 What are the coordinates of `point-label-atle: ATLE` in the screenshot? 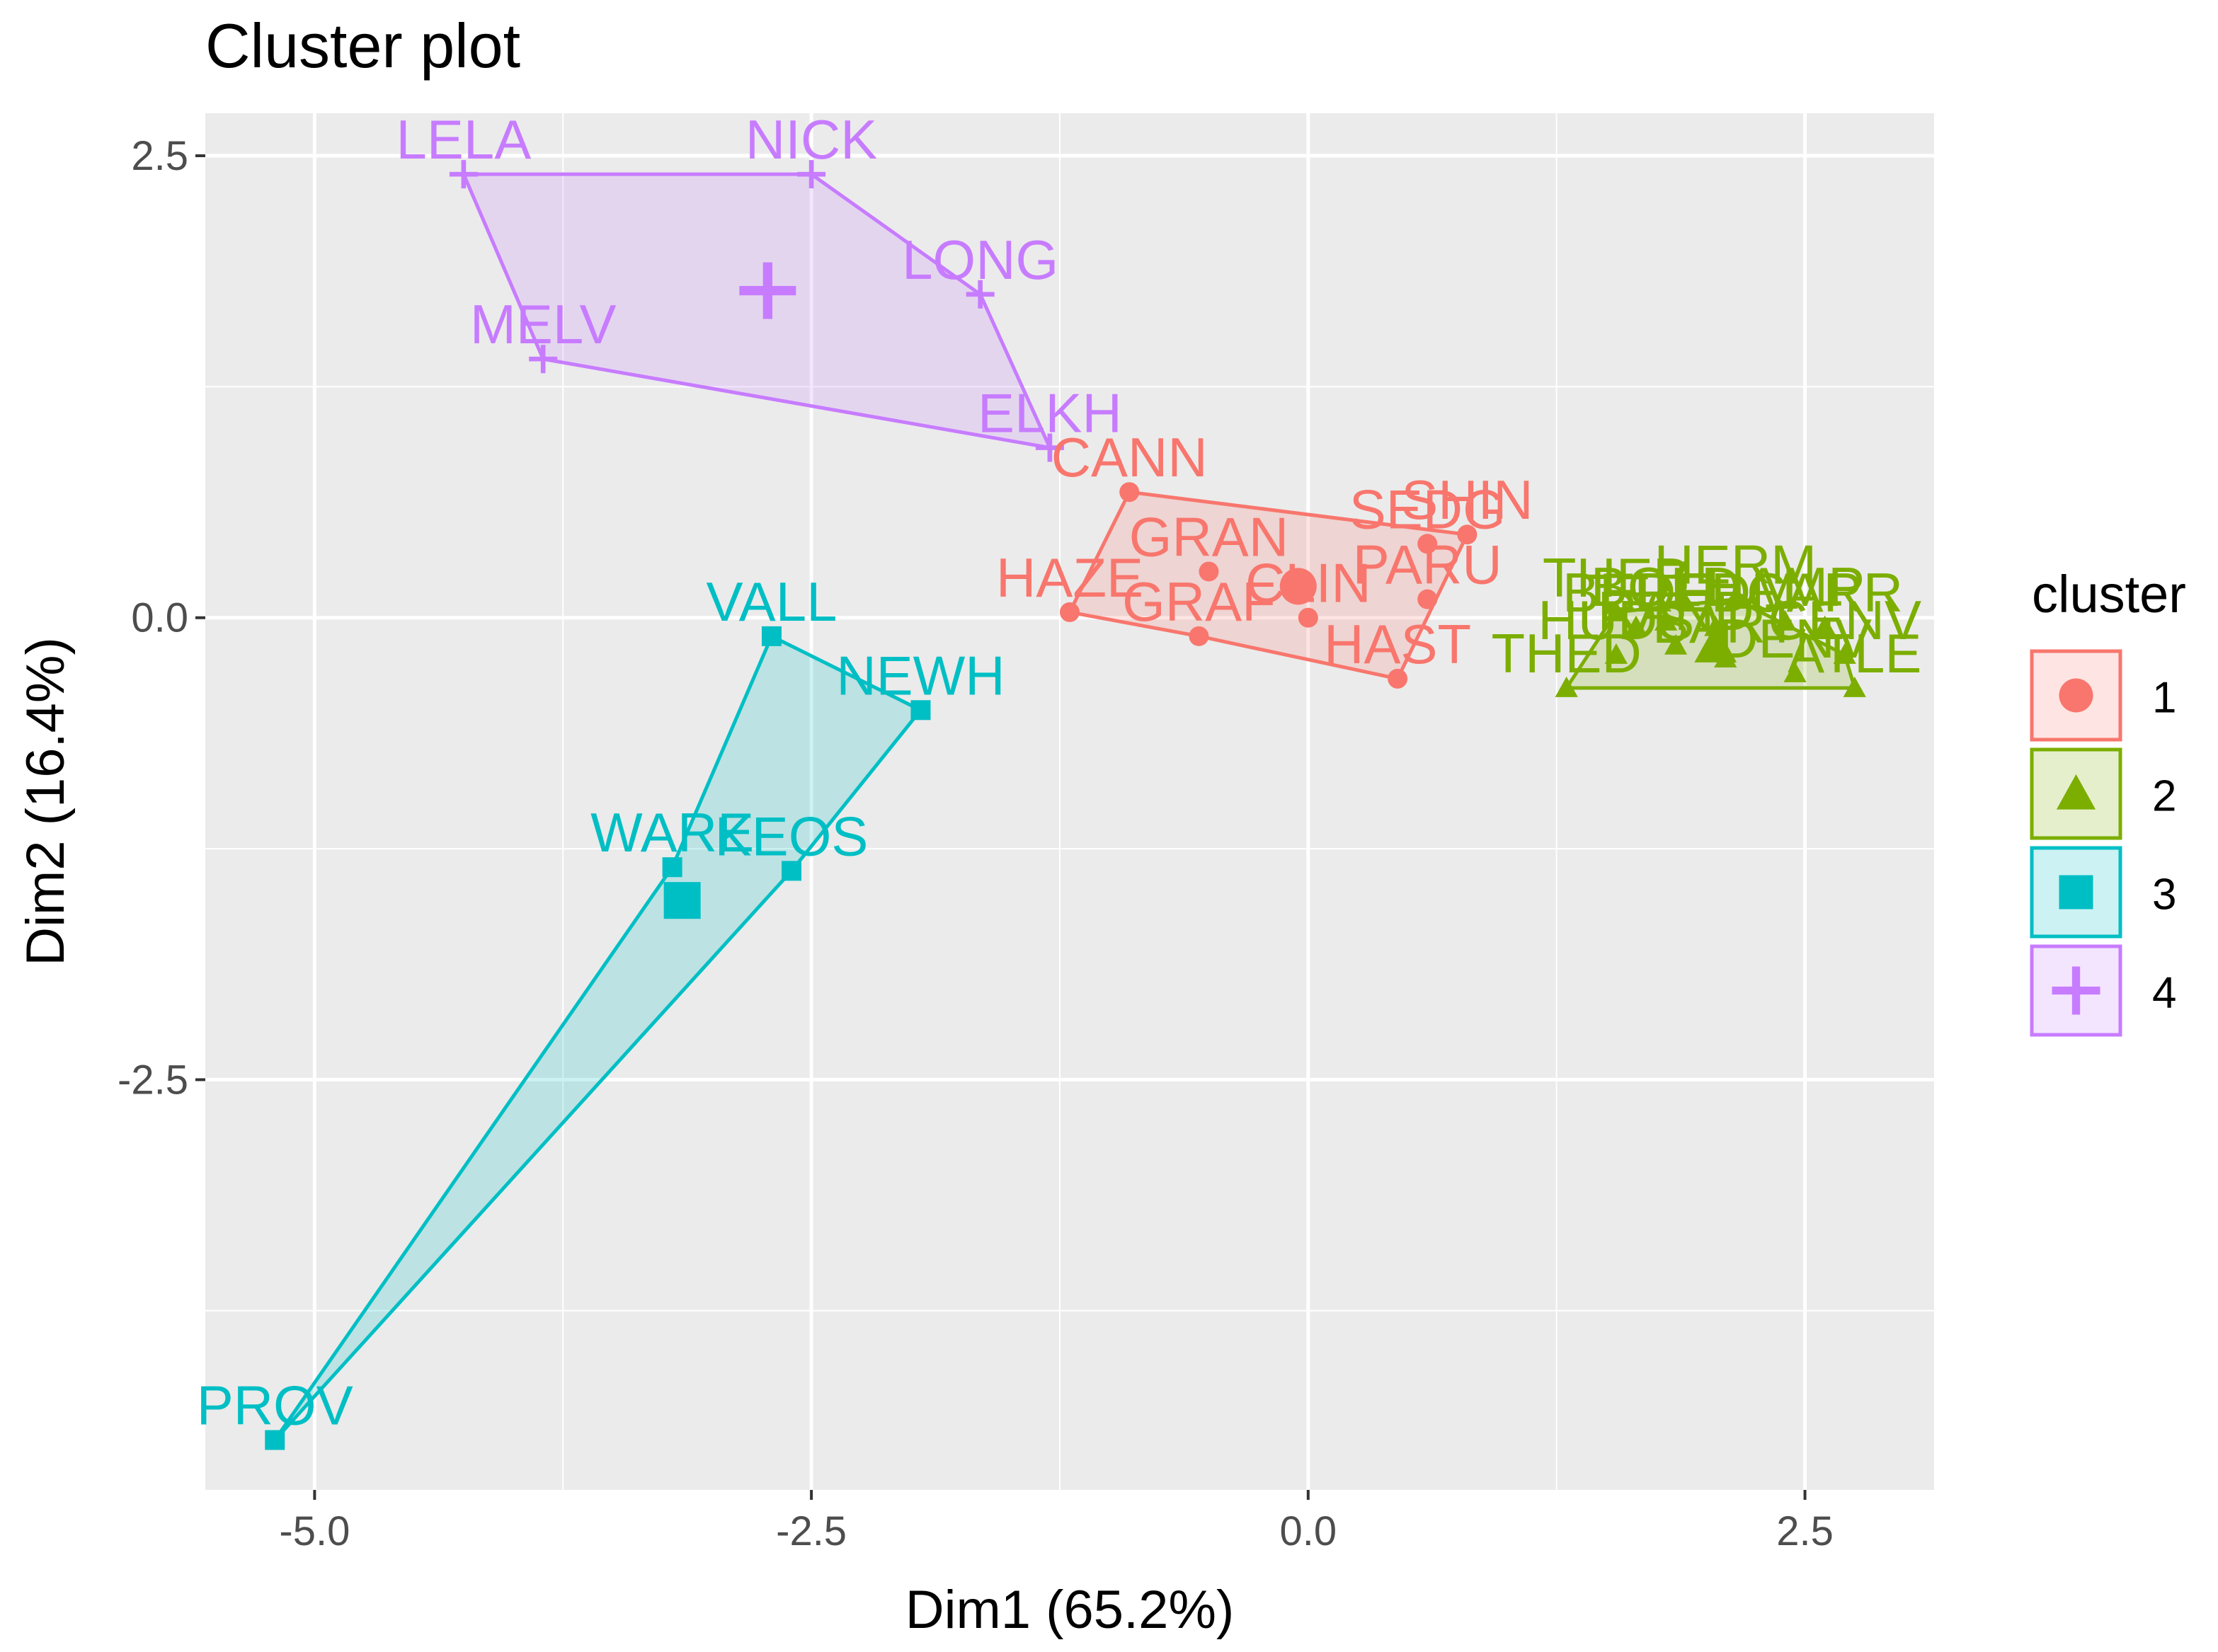 It's located at (1854, 653).